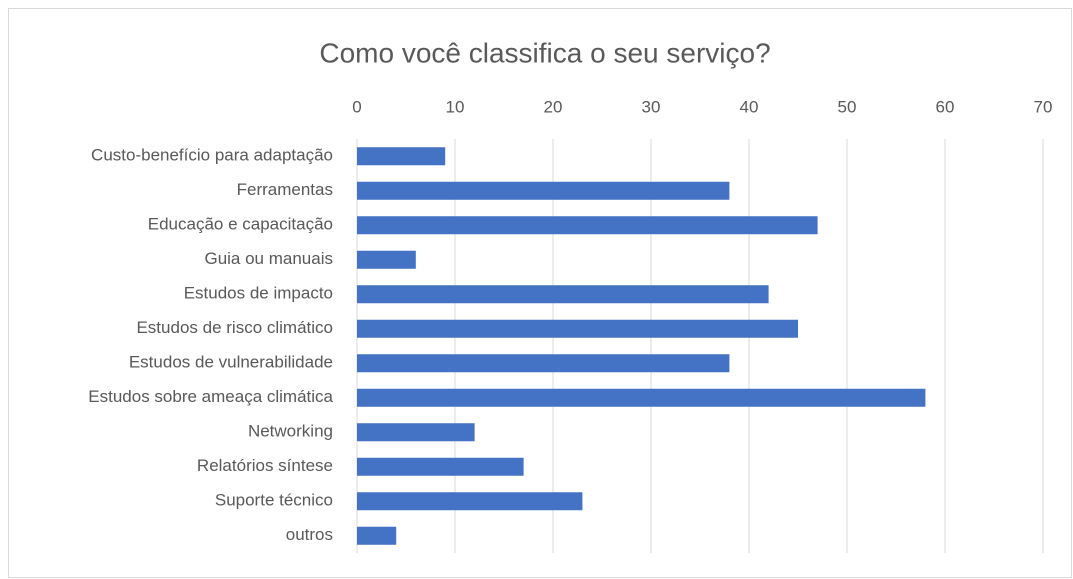  I want to click on chart-title: Como você classifica o seu serviço?, so click(544, 52).